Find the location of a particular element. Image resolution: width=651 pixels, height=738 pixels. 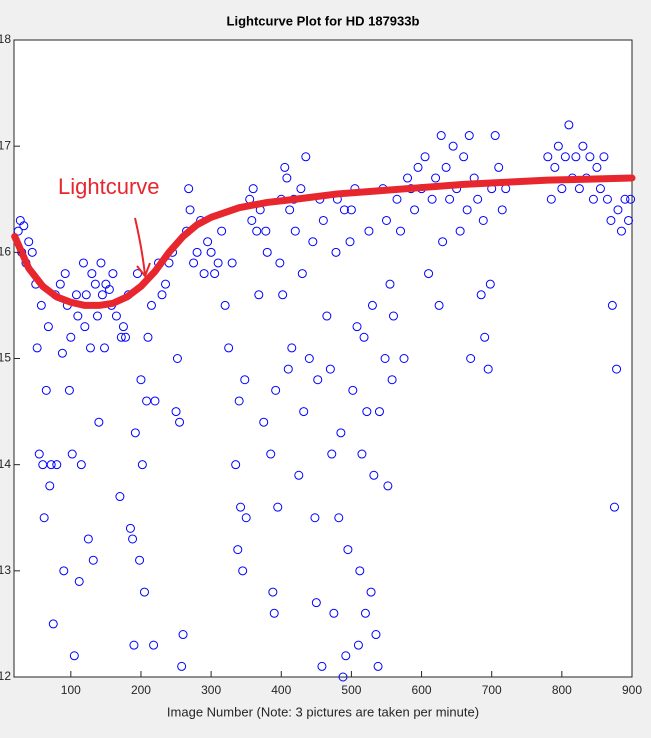

x-tick-label: 900 is located at coordinates (632, 690).